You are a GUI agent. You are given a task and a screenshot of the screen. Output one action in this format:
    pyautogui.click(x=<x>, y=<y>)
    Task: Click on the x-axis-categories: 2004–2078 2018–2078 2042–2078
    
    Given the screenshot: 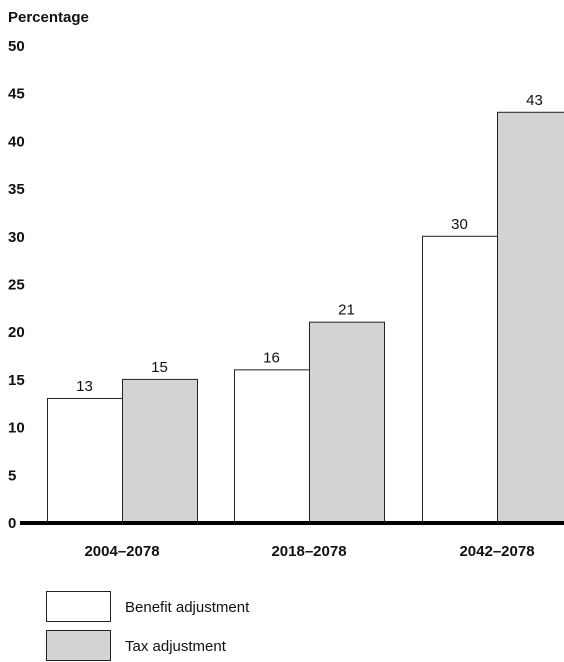 What is the action you would take?
    pyautogui.click(x=309, y=551)
    